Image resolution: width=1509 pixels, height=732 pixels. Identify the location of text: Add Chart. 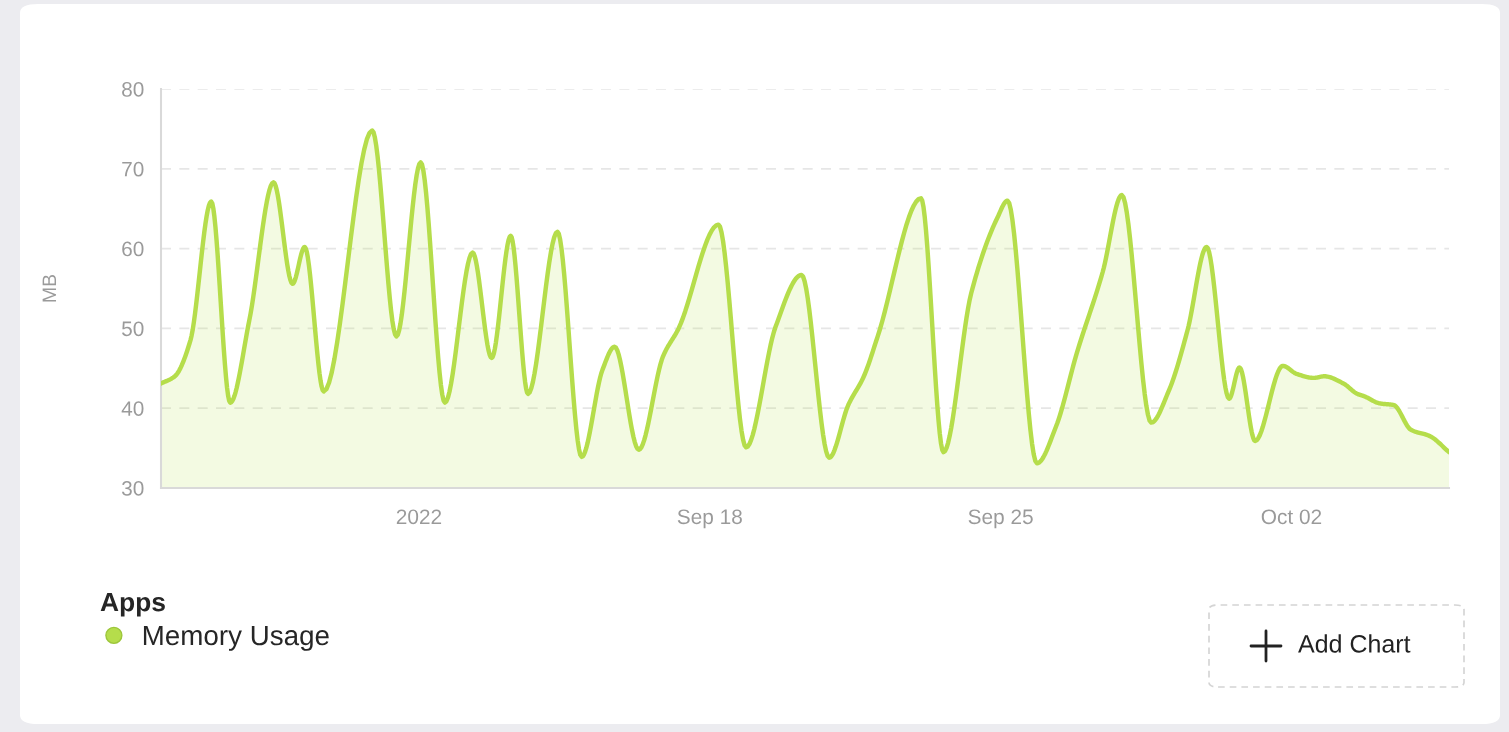
(1354, 643).